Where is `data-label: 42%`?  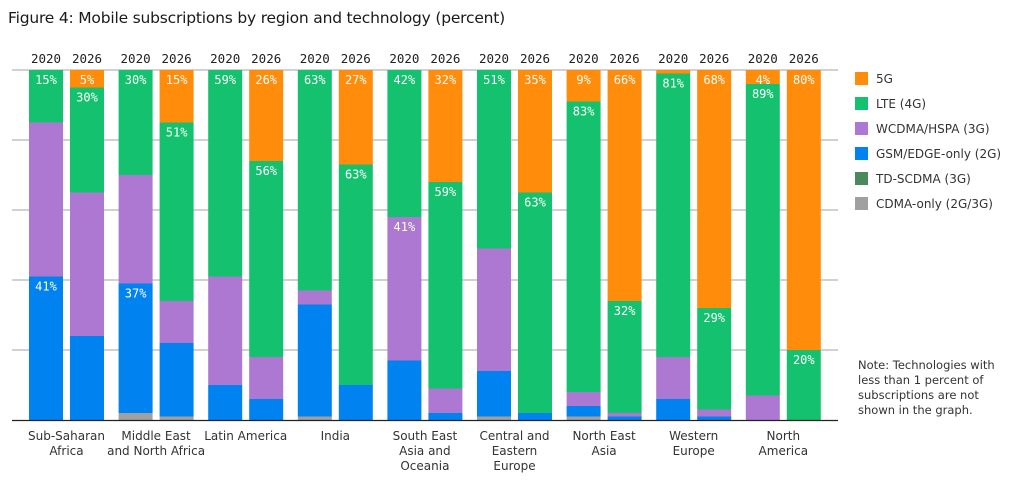 data-label: 42% is located at coordinates (405, 80).